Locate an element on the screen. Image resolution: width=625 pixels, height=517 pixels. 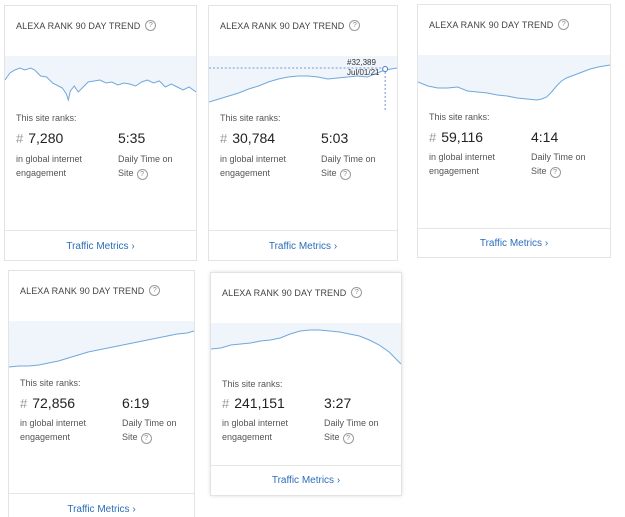
global-rank: #59,116 is located at coordinates (456, 137).